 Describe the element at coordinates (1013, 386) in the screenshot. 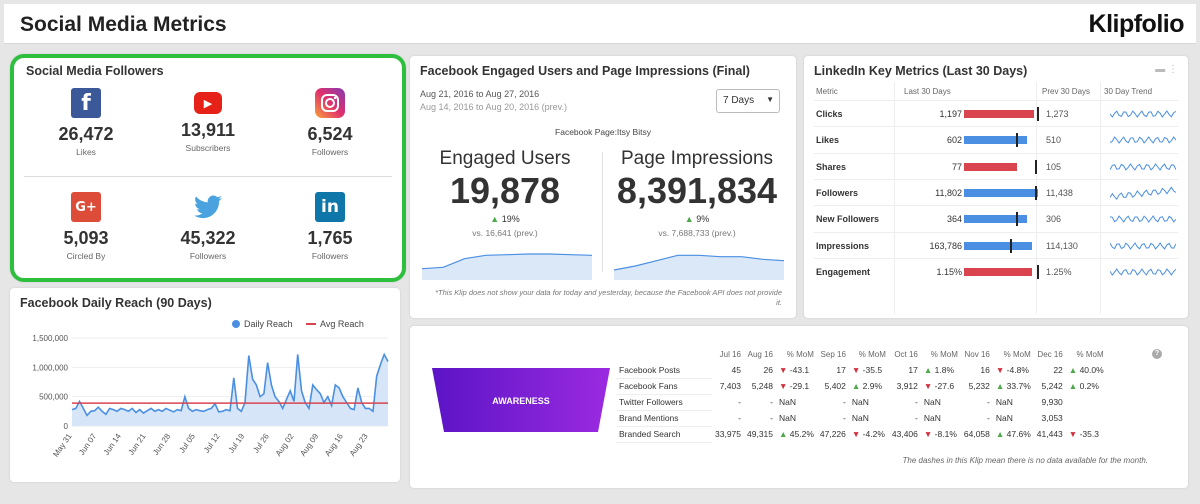

I see `mom-cell: ▲ 33.7%` at that location.